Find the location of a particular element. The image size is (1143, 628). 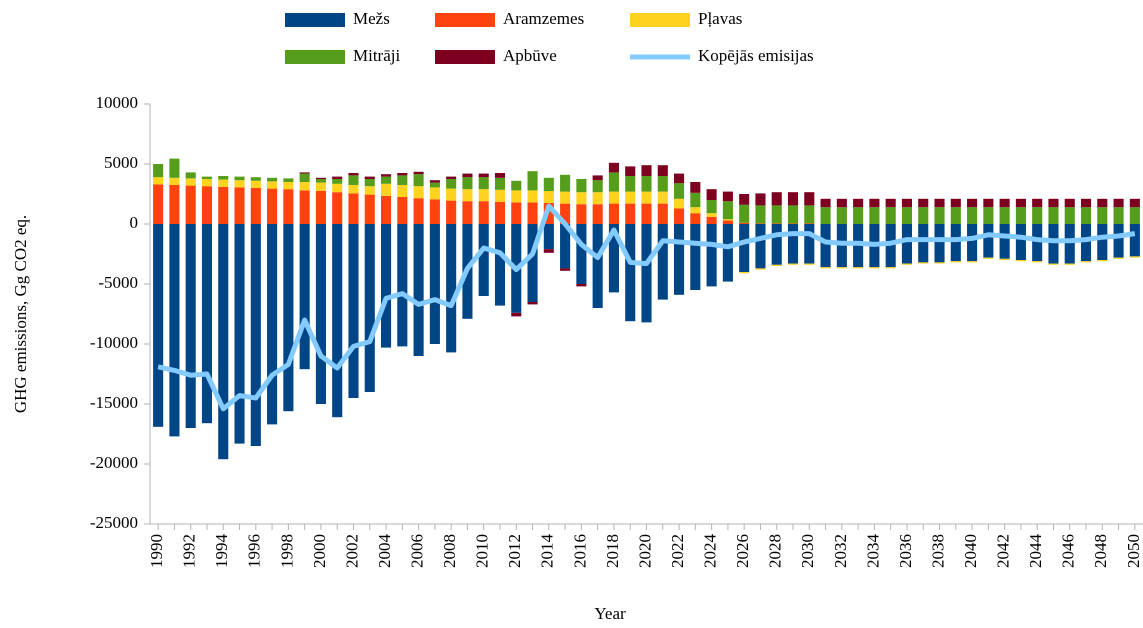

x-tick-label: 2032 is located at coordinates (840, 551).